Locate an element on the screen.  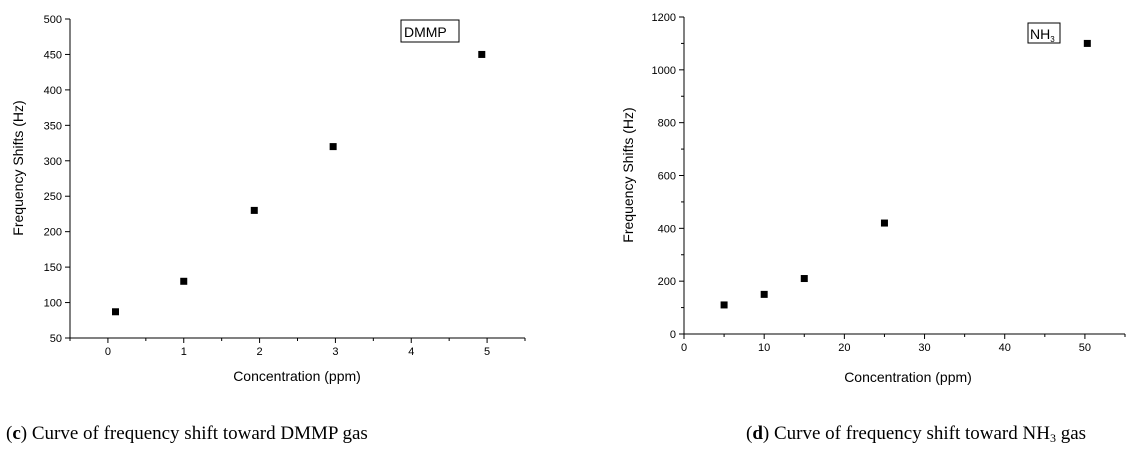
x-tick-label: 30 is located at coordinates (924, 348).